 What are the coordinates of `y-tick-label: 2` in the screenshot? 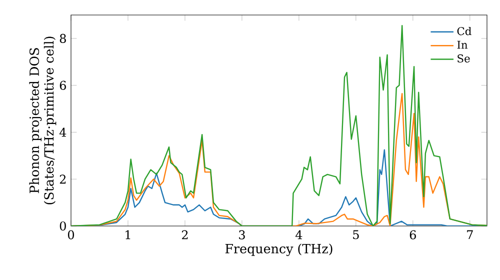 It's located at (63, 179).